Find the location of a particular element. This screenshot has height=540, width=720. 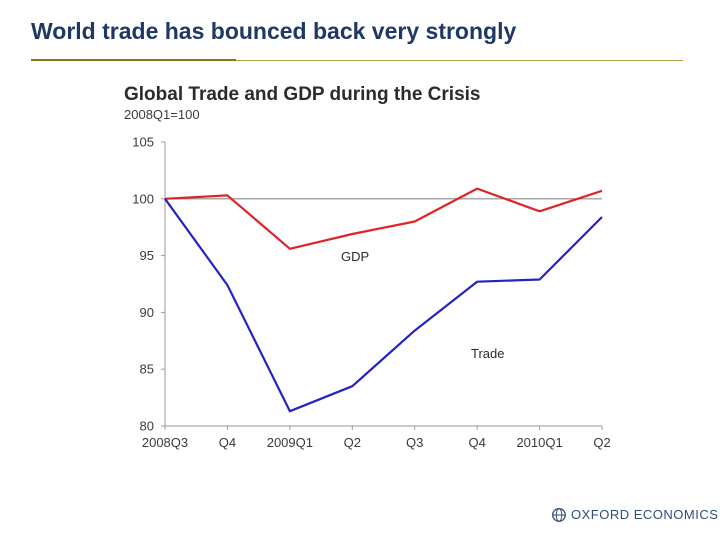

y-tick-label: 105 is located at coordinates (143, 142).